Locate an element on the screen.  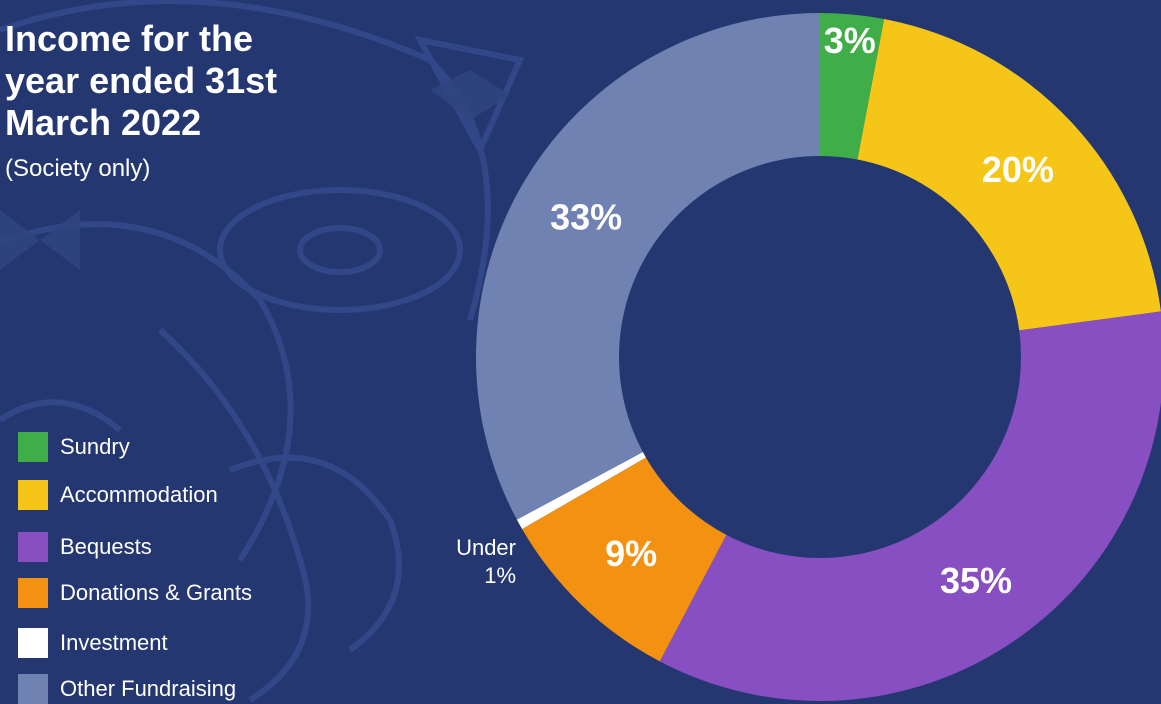
legend-label-bequests: Bequests is located at coordinates (106, 546).